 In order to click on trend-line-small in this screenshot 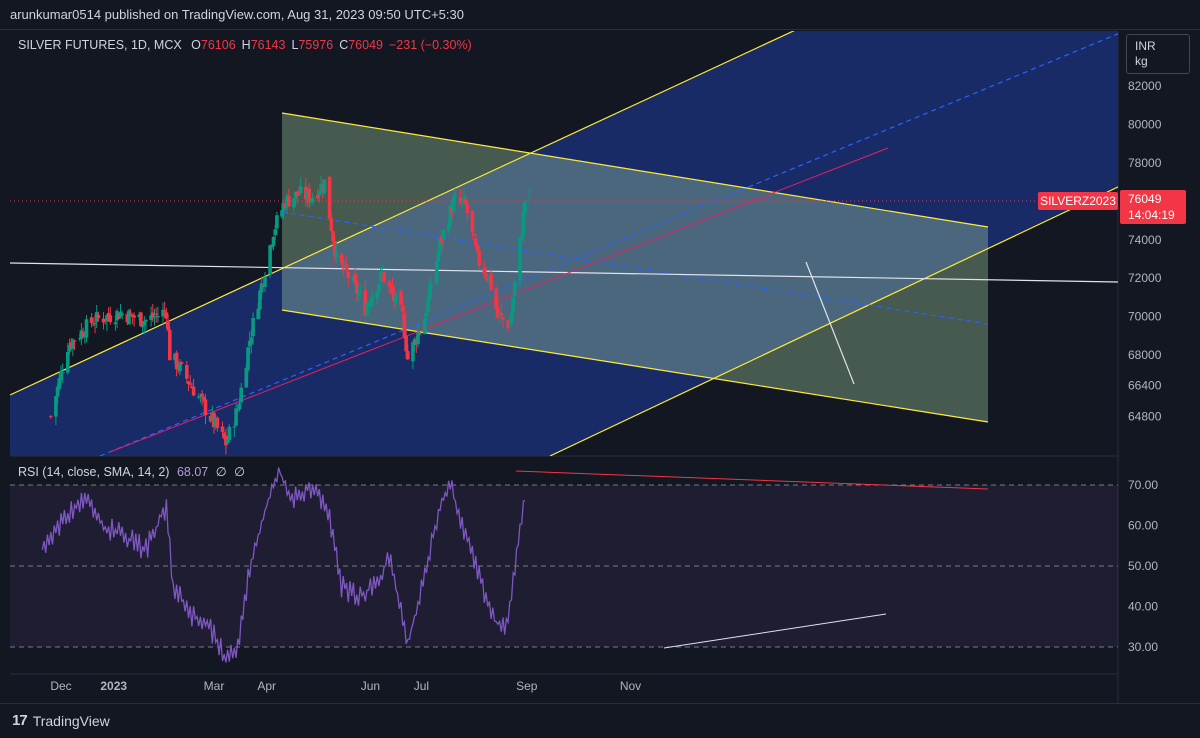, I will do `click(830, 323)`.